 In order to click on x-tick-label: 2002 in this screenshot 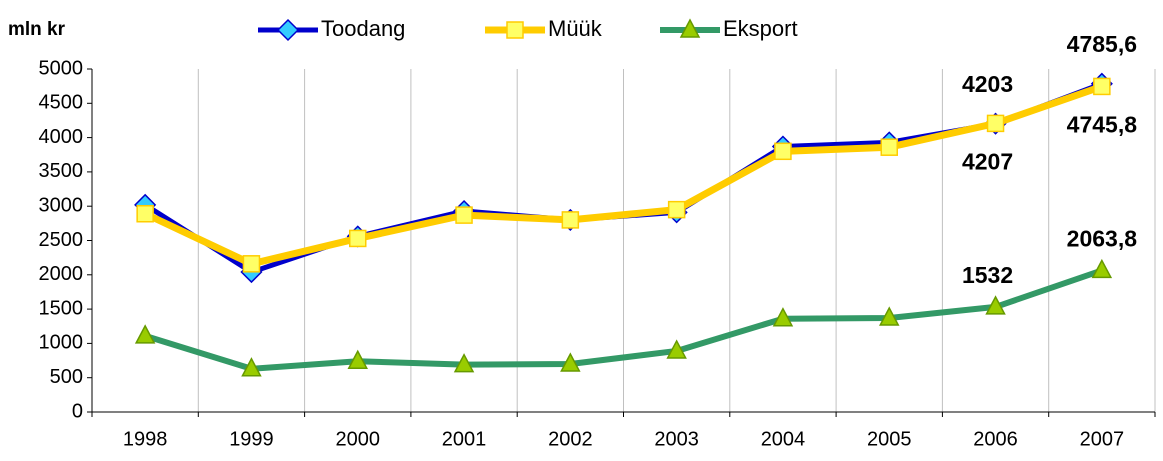, I will do `click(570, 439)`.